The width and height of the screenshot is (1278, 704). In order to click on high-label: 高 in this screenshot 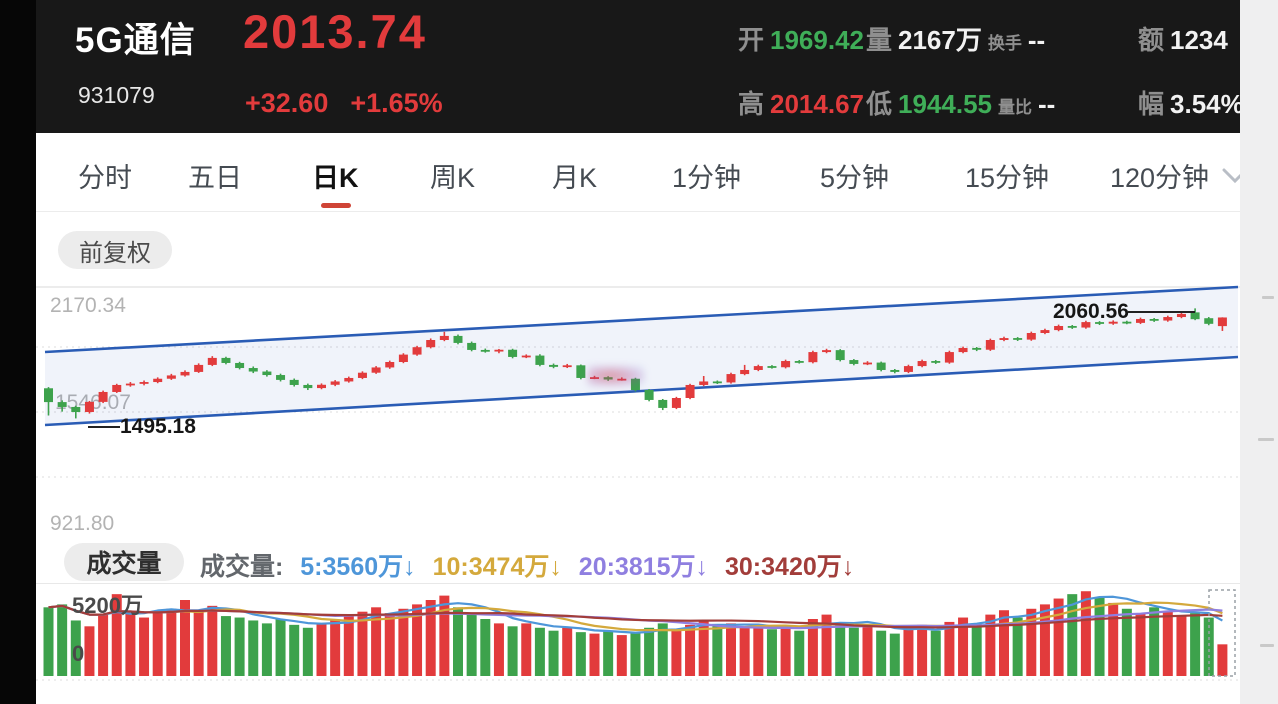, I will do `click(751, 104)`.